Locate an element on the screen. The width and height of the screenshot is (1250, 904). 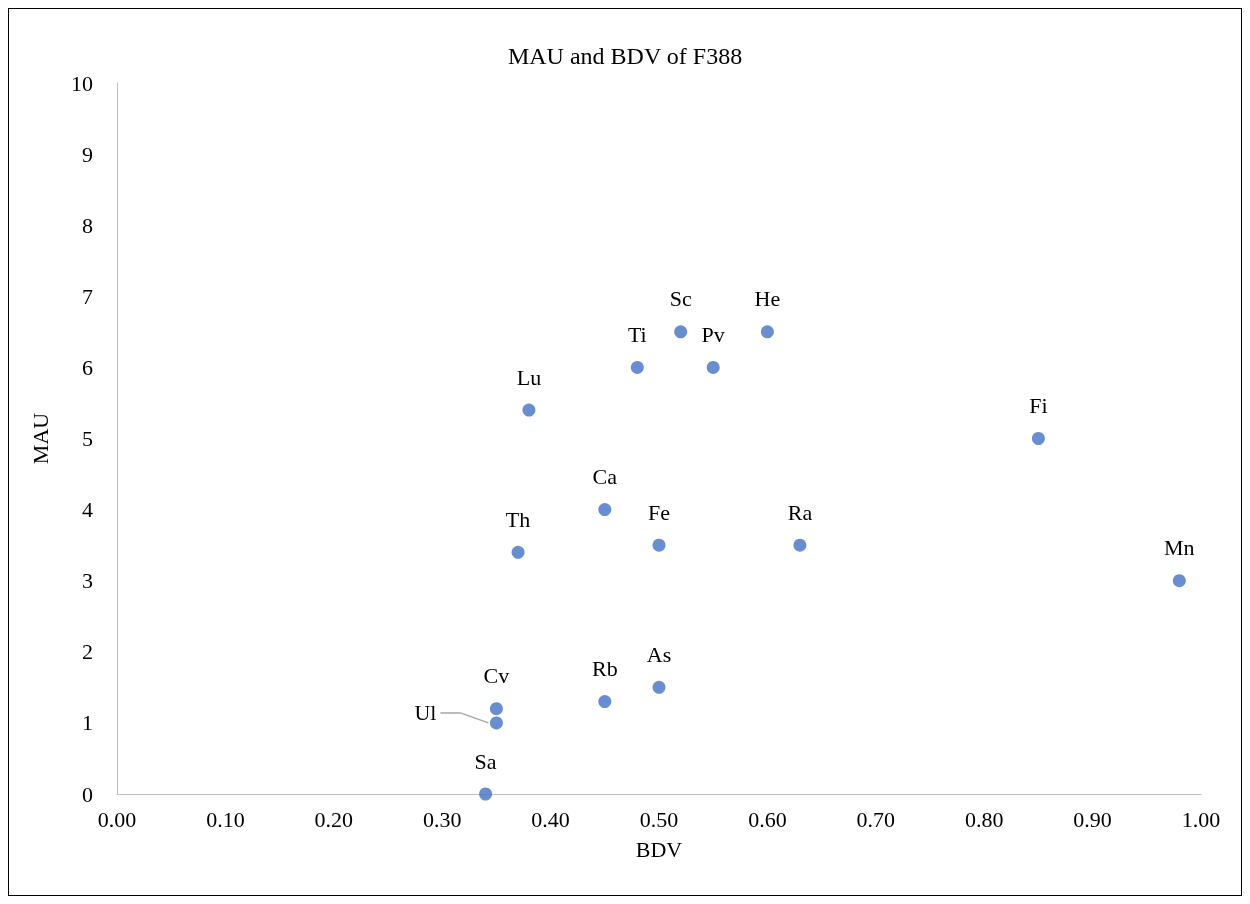
annotation: Cv is located at coordinates (496, 676).